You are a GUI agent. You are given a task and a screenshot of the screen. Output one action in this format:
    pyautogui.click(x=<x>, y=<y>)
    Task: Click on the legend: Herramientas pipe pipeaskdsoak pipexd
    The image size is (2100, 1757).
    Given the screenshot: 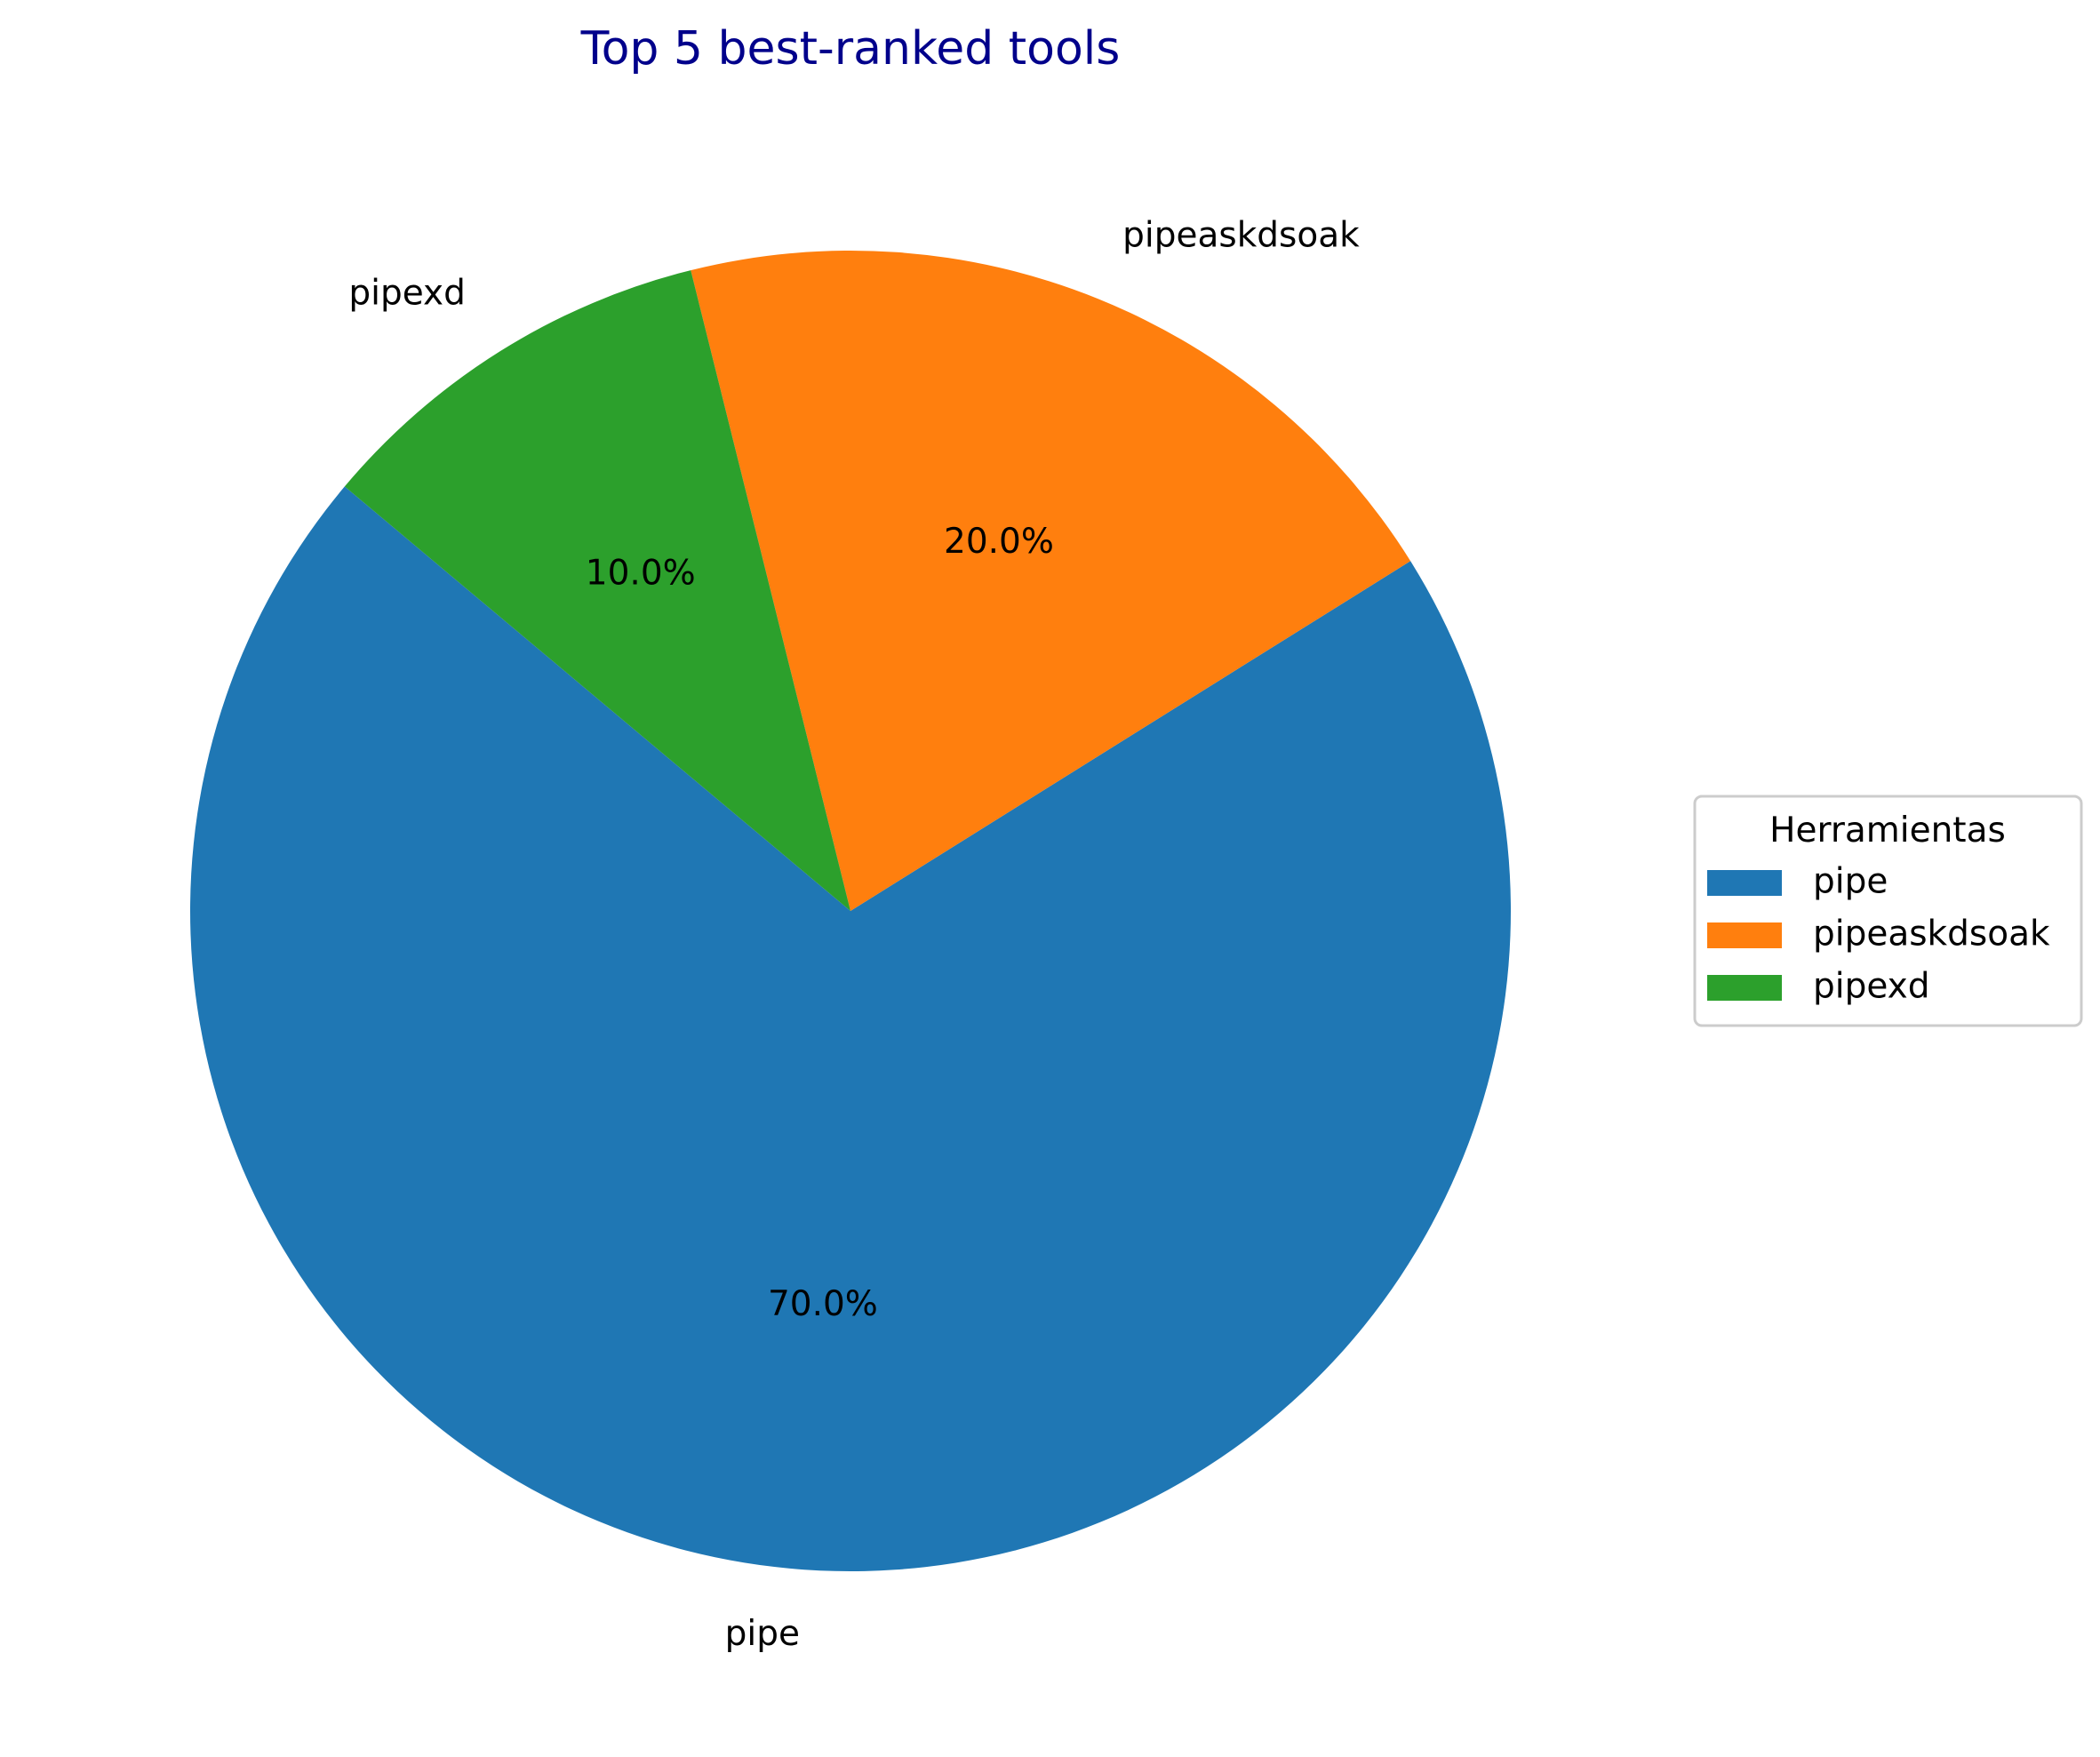 What is the action you would take?
    pyautogui.click(x=1888, y=911)
    